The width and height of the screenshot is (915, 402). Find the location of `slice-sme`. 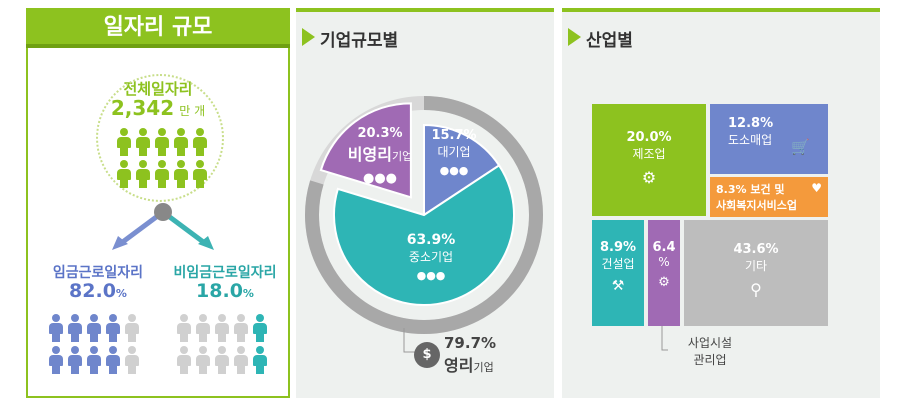

slice-sme is located at coordinates (424, 235).